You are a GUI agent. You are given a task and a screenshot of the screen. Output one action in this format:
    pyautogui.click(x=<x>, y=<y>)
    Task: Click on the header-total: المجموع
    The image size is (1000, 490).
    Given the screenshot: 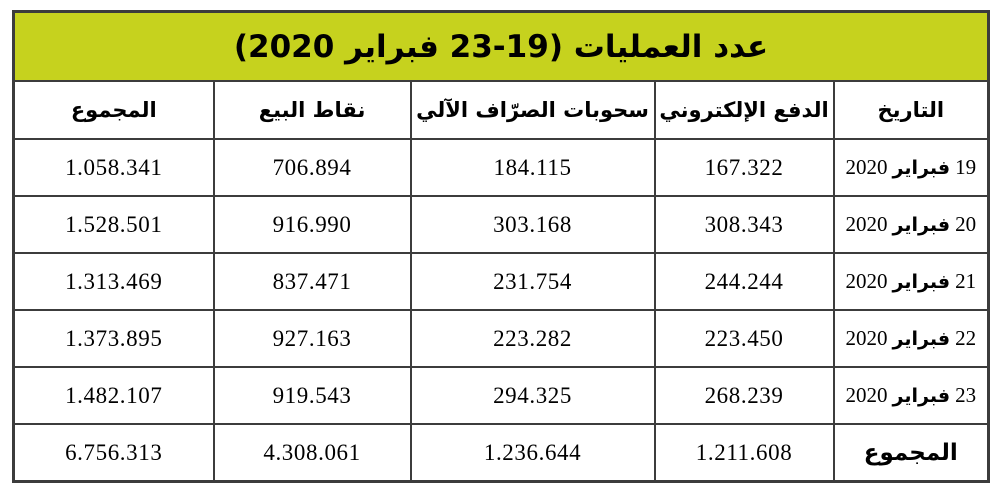 What is the action you would take?
    pyautogui.click(x=113, y=110)
    